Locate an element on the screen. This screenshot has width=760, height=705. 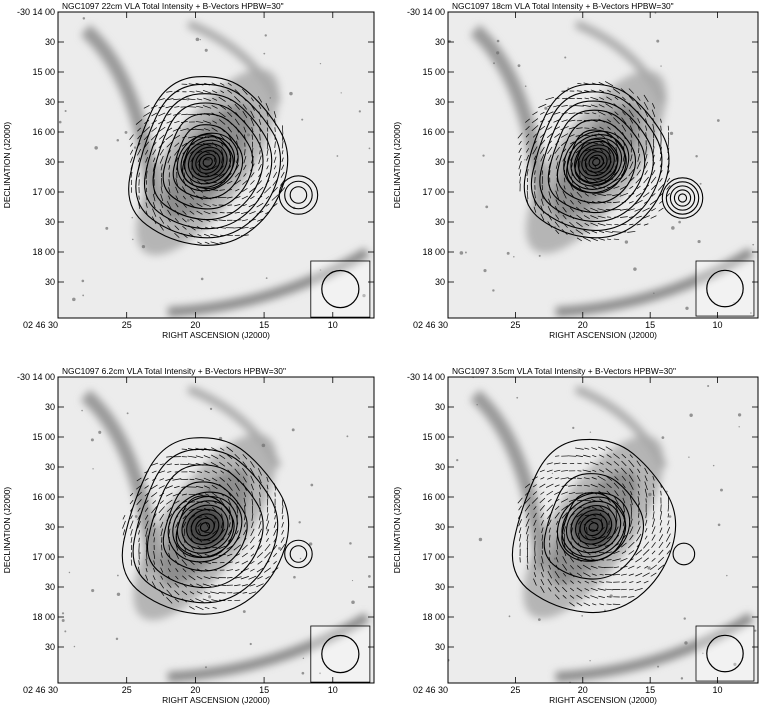
panel-4-xtick-label: 10 is located at coordinates (718, 690).